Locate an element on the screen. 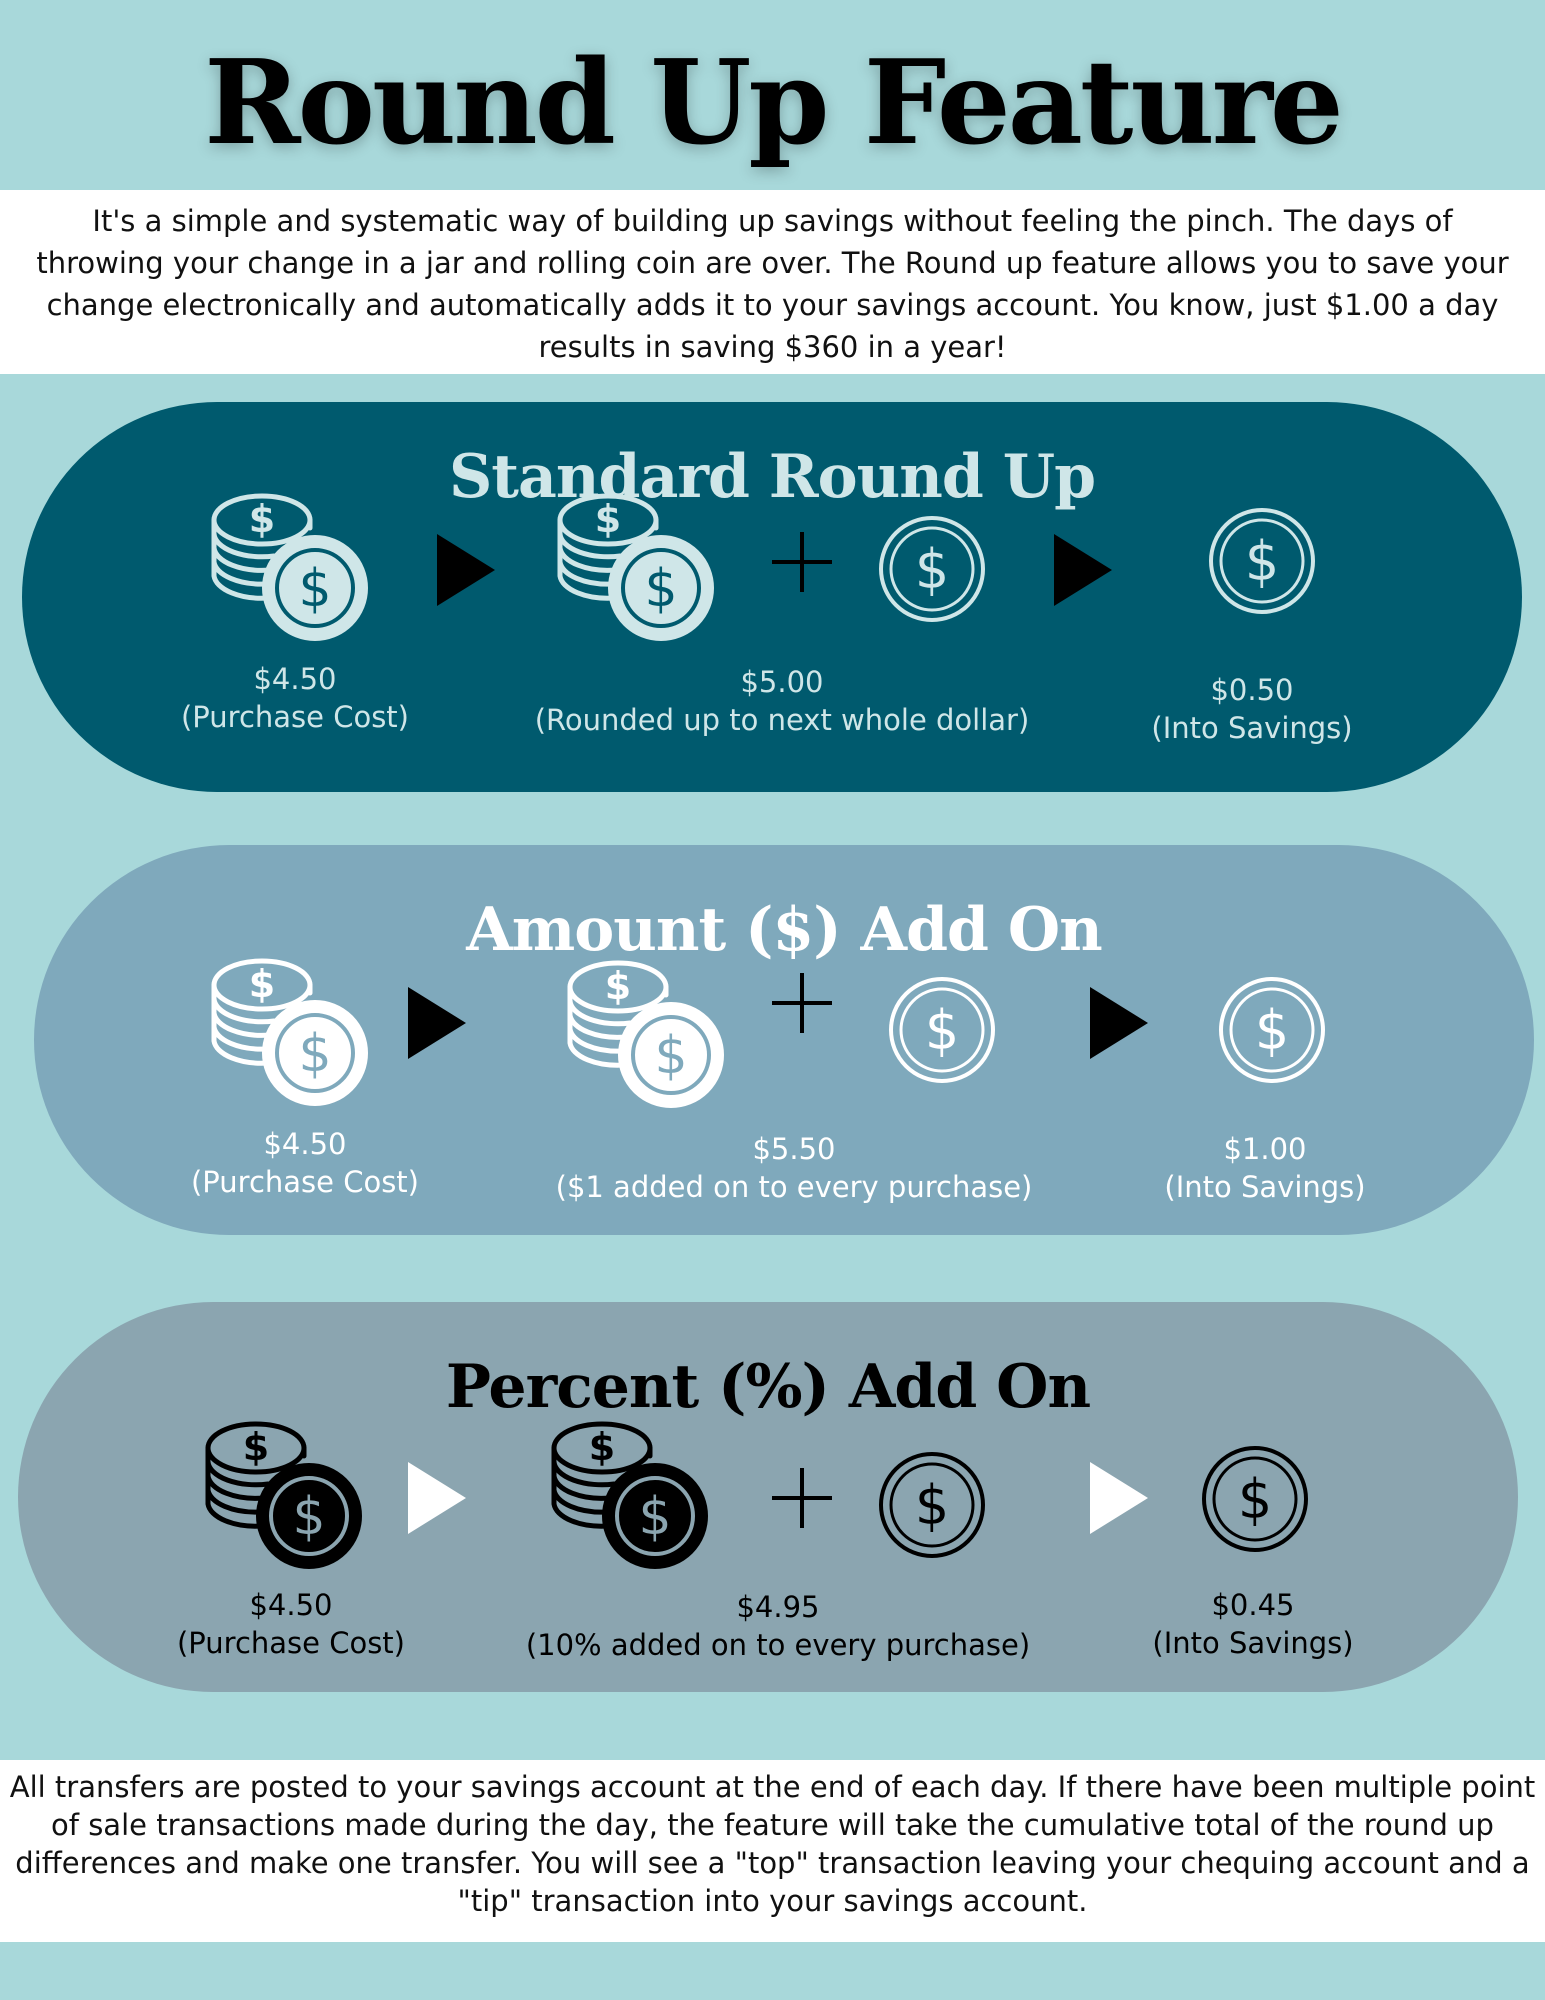  section-title: Percent (%) Add On is located at coordinates (768, 1387).